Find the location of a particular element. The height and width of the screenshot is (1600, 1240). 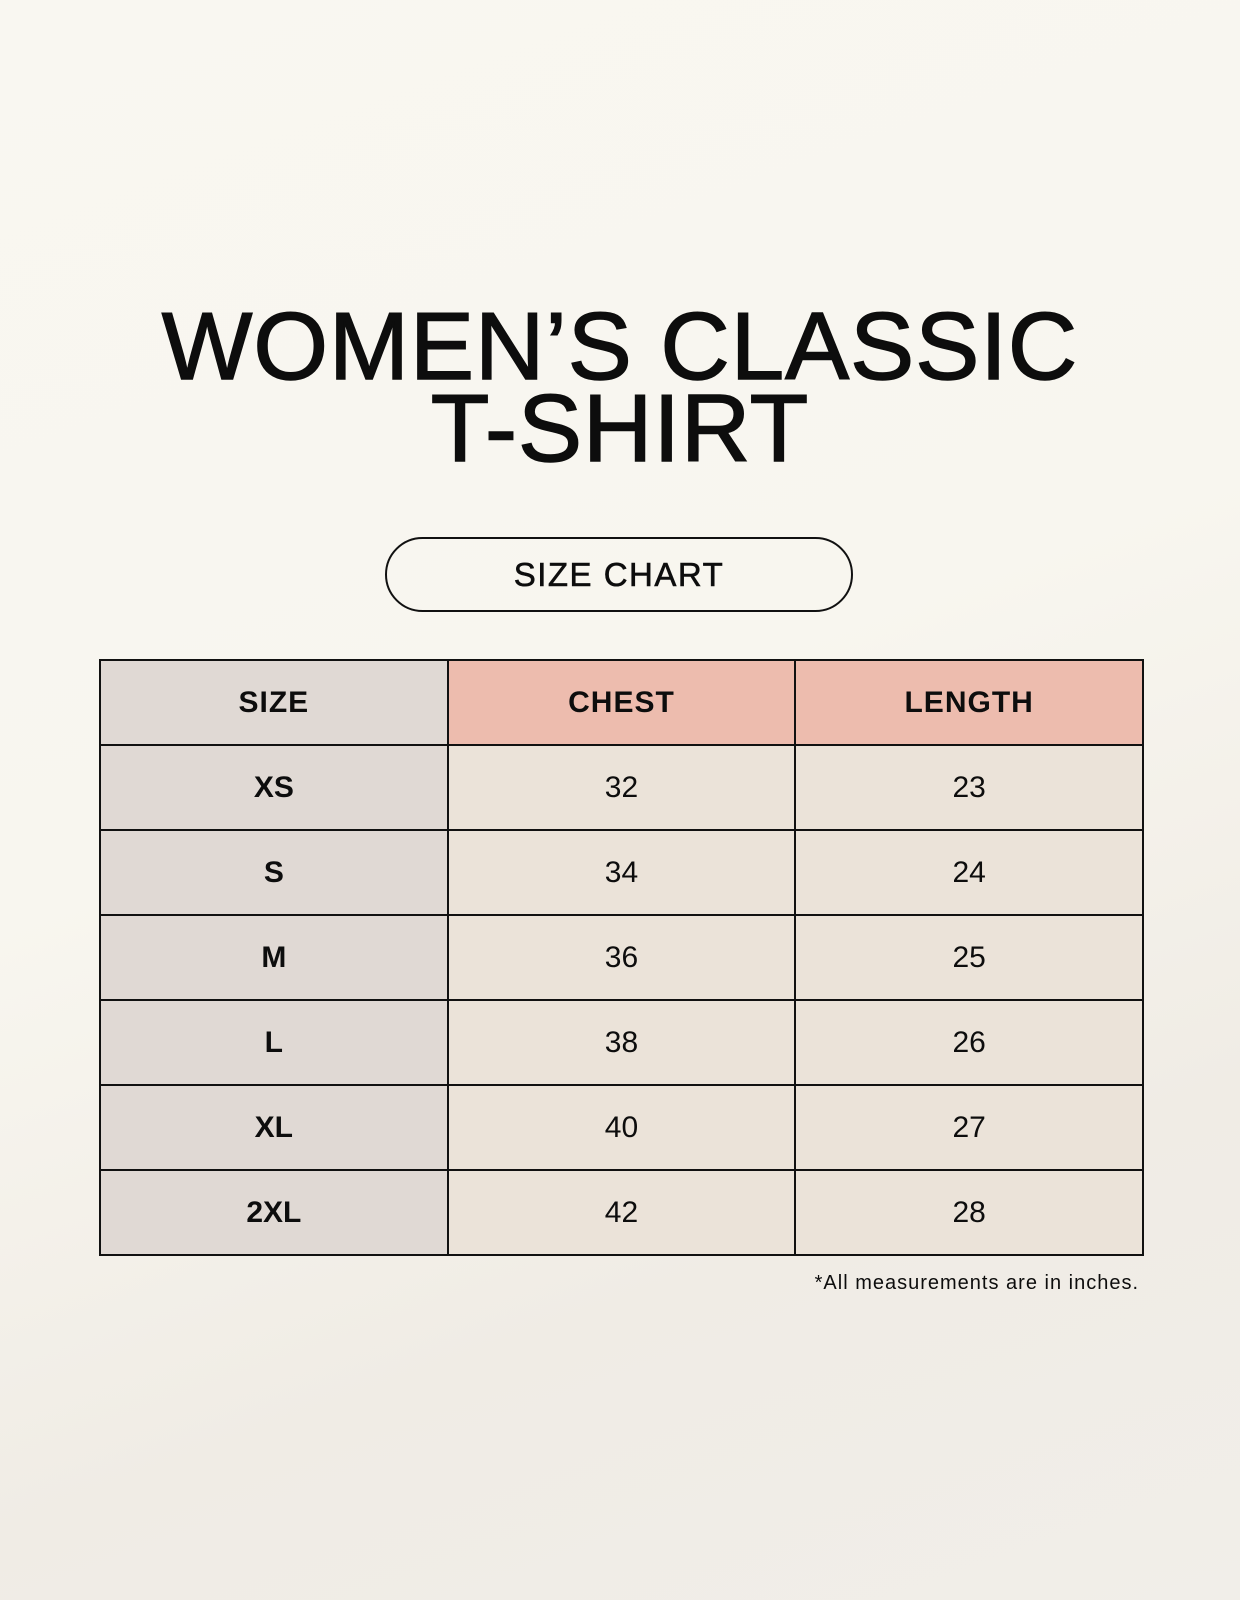

header-length: LENGTH is located at coordinates (969, 702).